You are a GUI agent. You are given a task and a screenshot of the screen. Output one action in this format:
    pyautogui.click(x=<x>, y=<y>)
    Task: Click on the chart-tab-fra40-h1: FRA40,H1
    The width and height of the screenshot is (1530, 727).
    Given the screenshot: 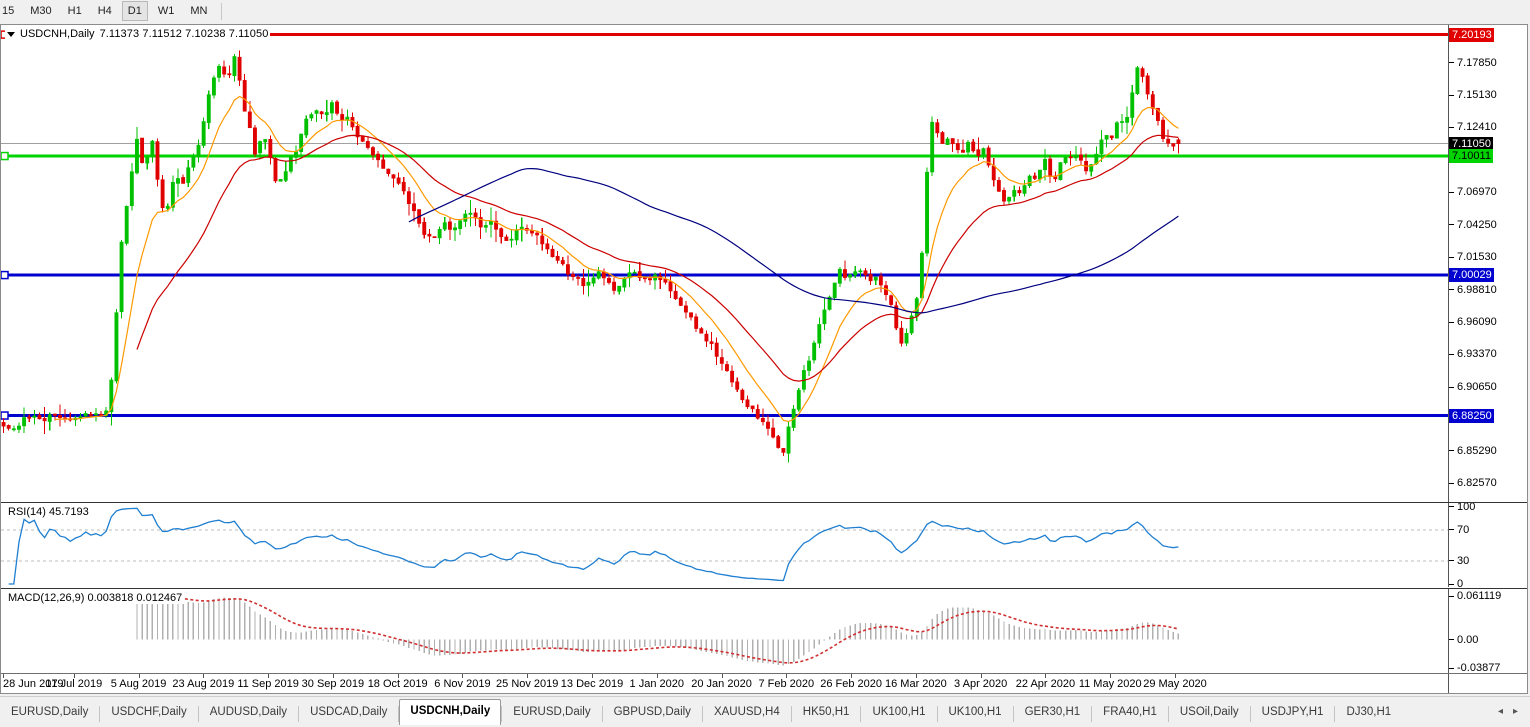 What is the action you would take?
    pyautogui.click(x=1130, y=712)
    